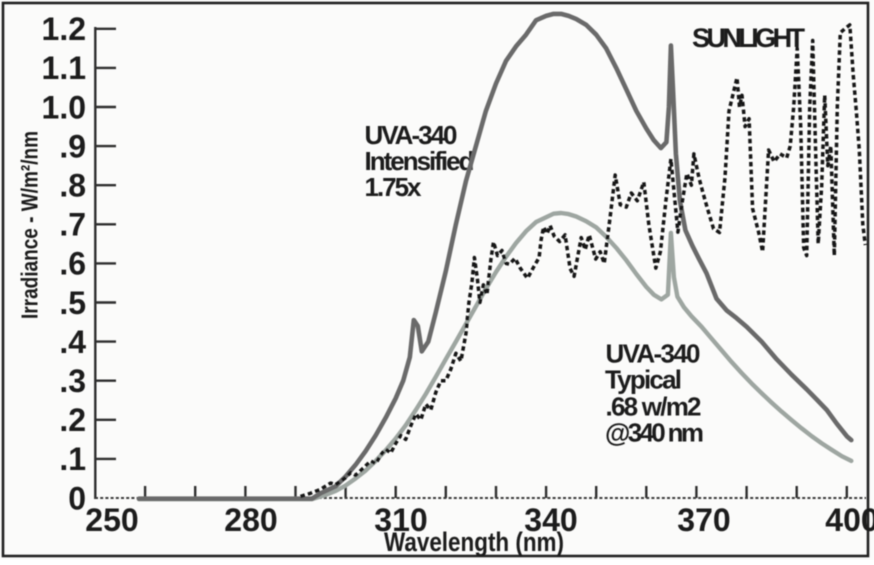  What do you see at coordinates (72, 459) in the screenshot?
I see `svg-text: .1` at bounding box center [72, 459].